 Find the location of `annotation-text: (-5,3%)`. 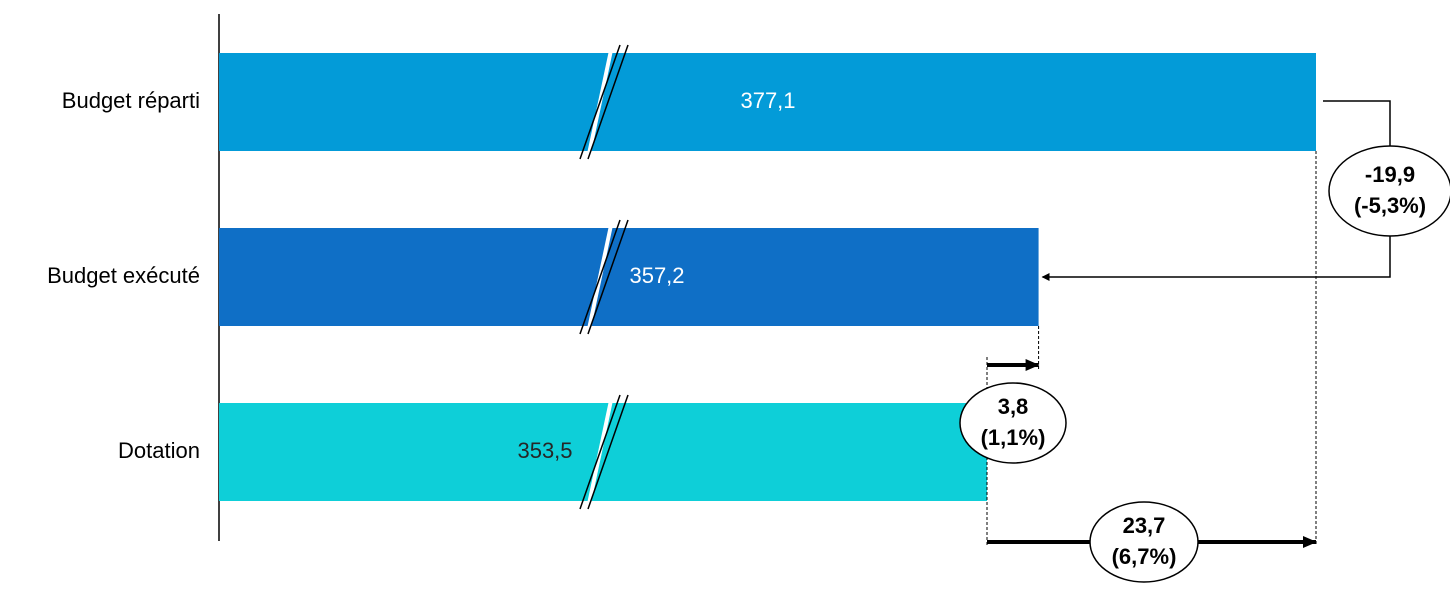

annotation-text: (-5,3%) is located at coordinates (1390, 205).